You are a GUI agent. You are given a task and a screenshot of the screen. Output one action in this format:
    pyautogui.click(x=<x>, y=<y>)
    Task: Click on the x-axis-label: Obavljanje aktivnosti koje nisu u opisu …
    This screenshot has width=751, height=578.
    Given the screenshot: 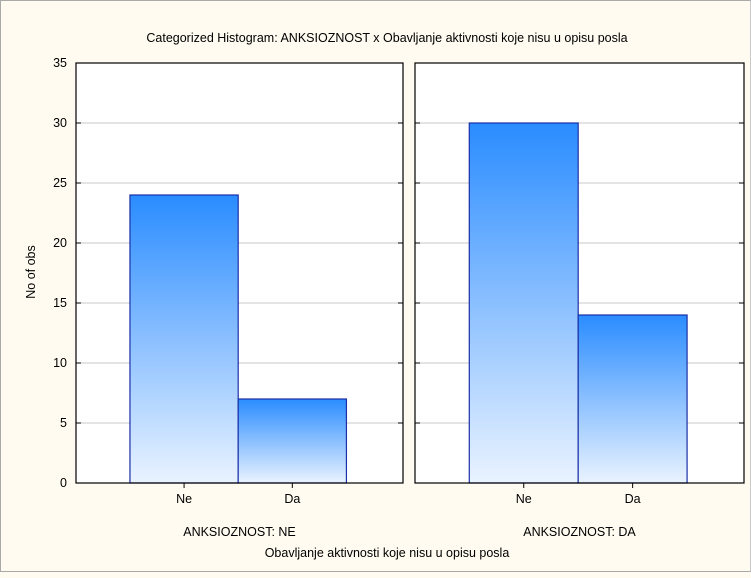 What is the action you would take?
    pyautogui.click(x=387, y=553)
    